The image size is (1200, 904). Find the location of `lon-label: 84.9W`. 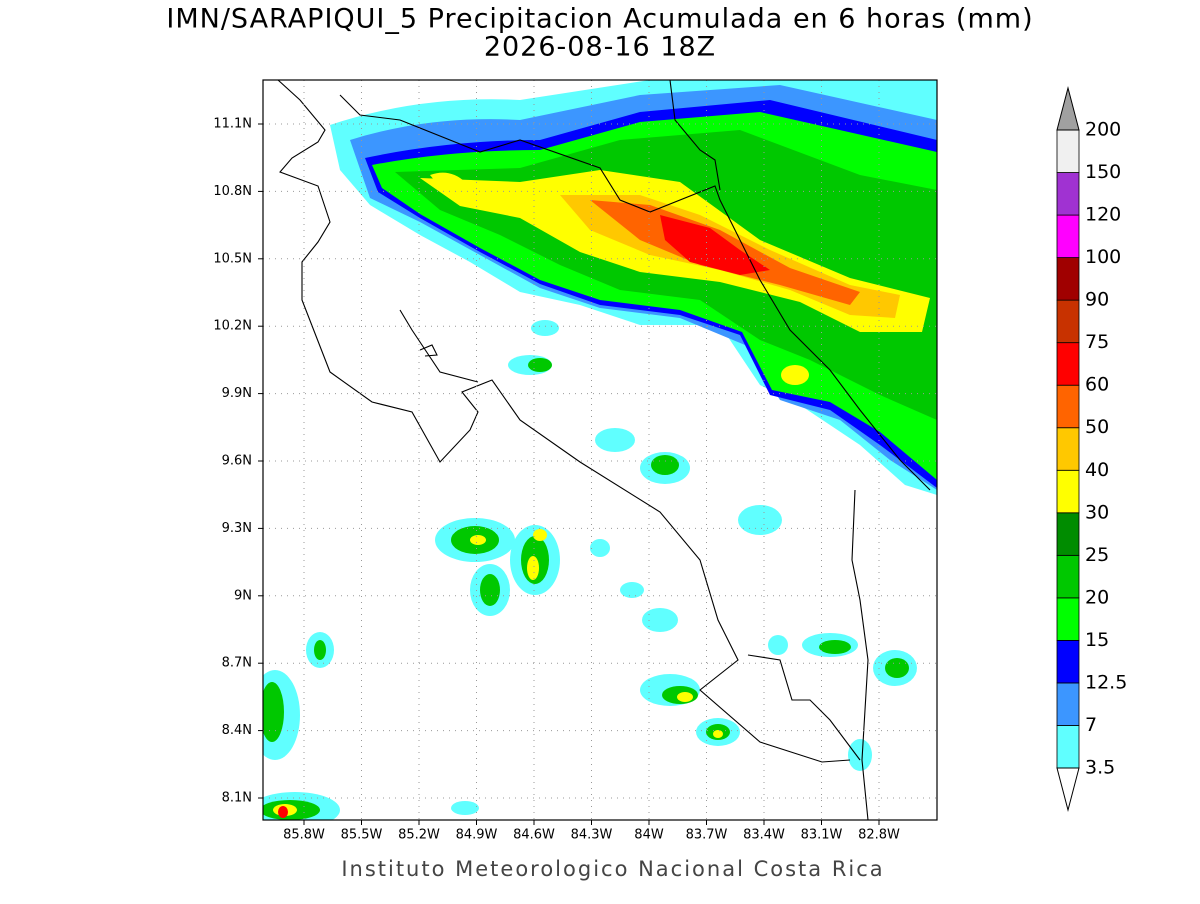

lon-label: 84.9W is located at coordinates (477, 835).